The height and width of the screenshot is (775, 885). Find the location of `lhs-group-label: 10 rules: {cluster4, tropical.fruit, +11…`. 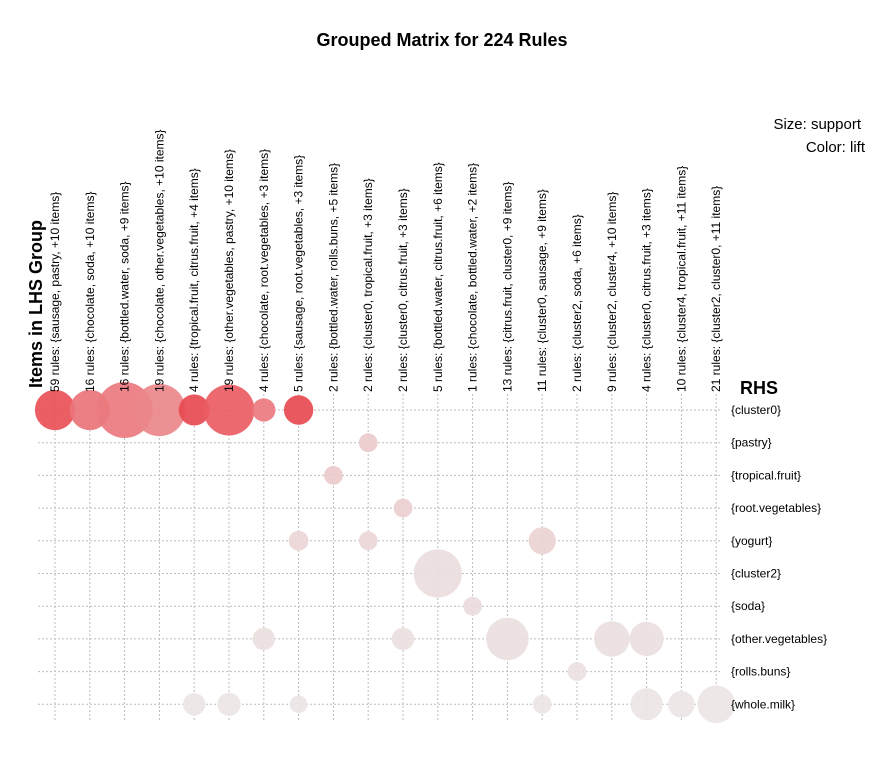

lhs-group-label: 10 rules: {cluster4, tropical.fruit, +11… is located at coordinates (681, 279).